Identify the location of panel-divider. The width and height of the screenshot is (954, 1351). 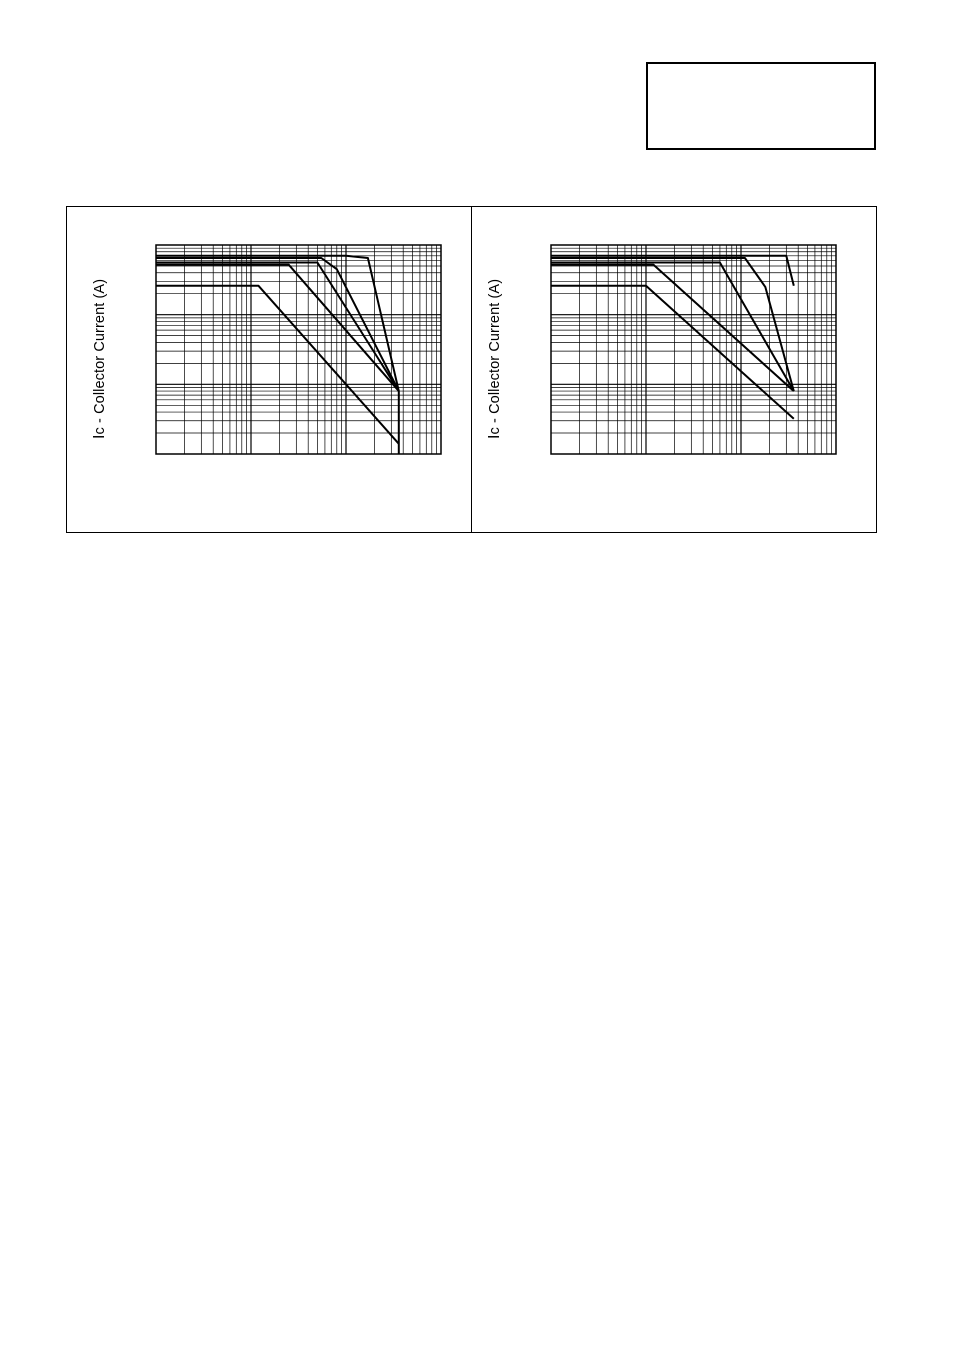
(471, 369).